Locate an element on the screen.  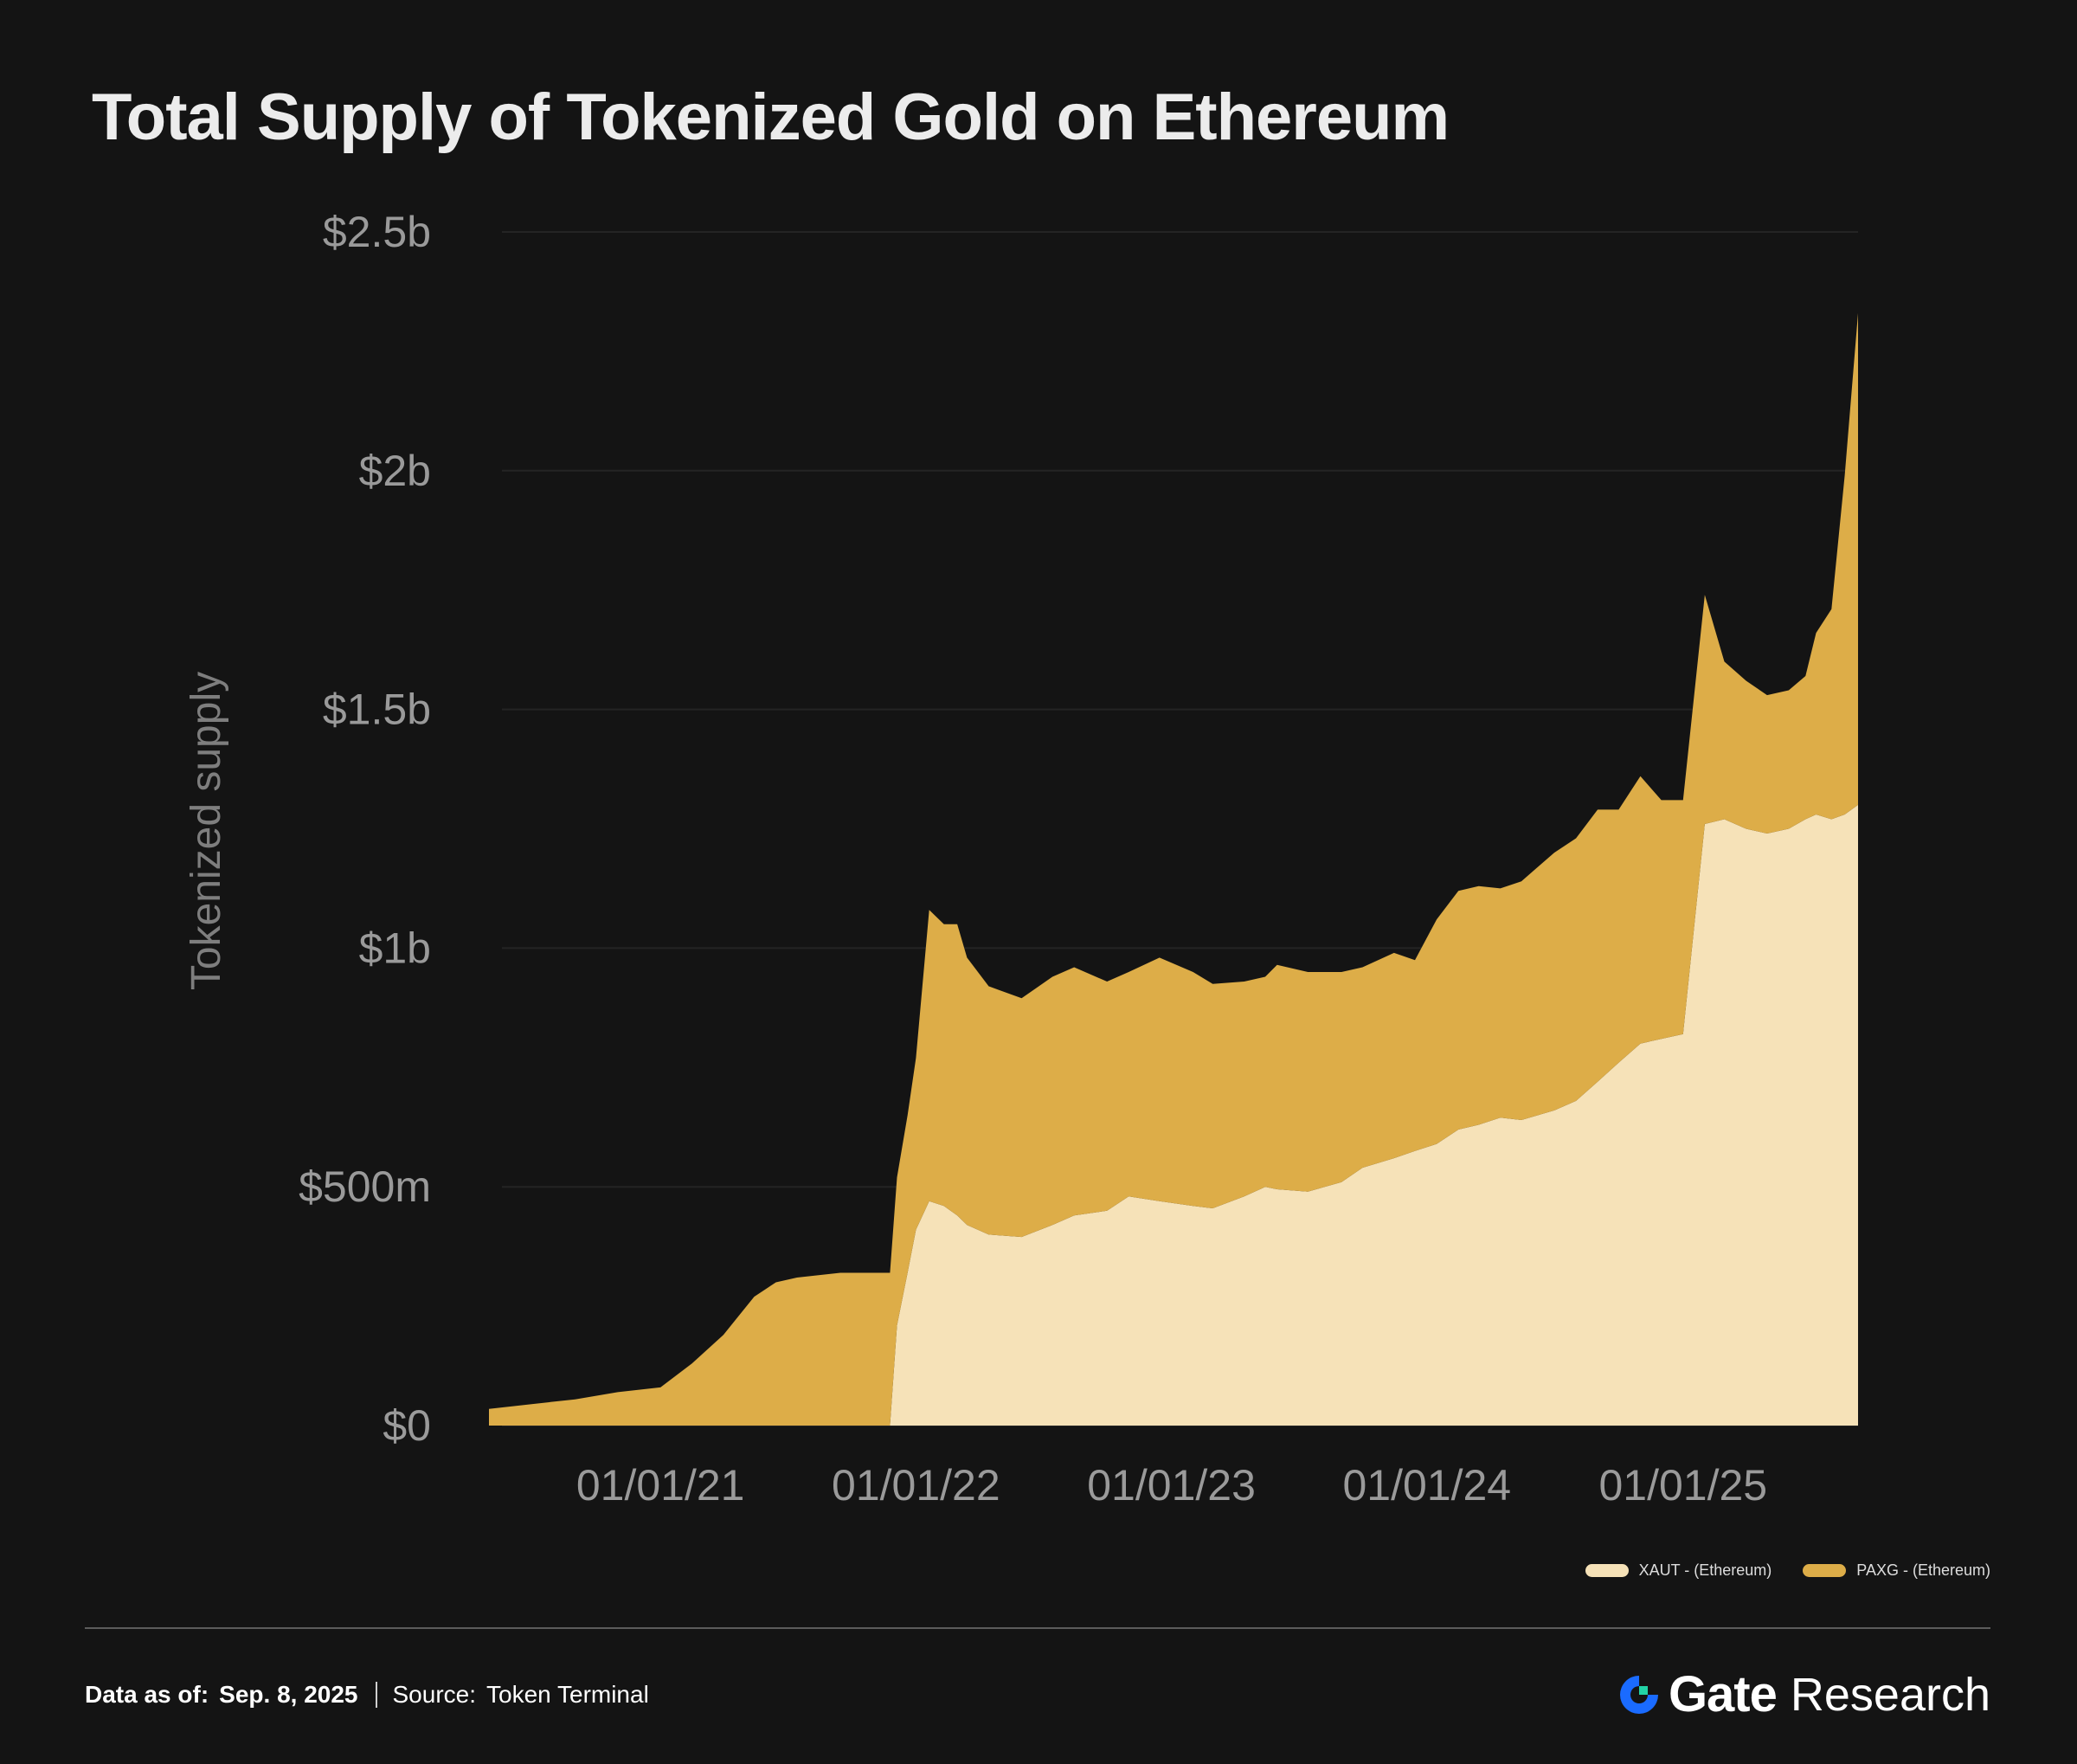
brand-name: Gate is located at coordinates (1723, 1694).